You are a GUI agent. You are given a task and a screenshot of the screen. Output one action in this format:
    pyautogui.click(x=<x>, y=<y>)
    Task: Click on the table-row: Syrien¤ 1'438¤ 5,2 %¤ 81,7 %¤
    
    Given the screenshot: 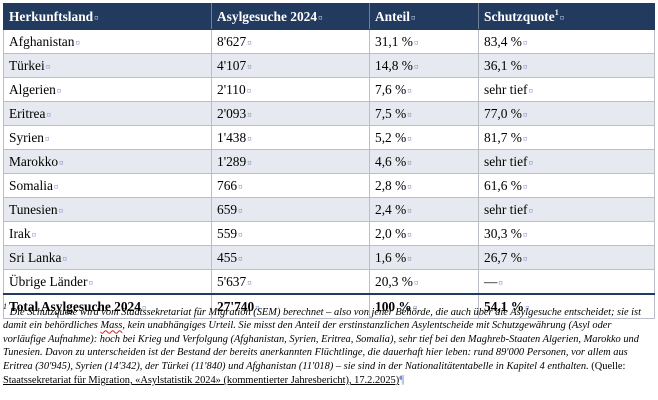 What is the action you would take?
    pyautogui.click(x=329, y=137)
    